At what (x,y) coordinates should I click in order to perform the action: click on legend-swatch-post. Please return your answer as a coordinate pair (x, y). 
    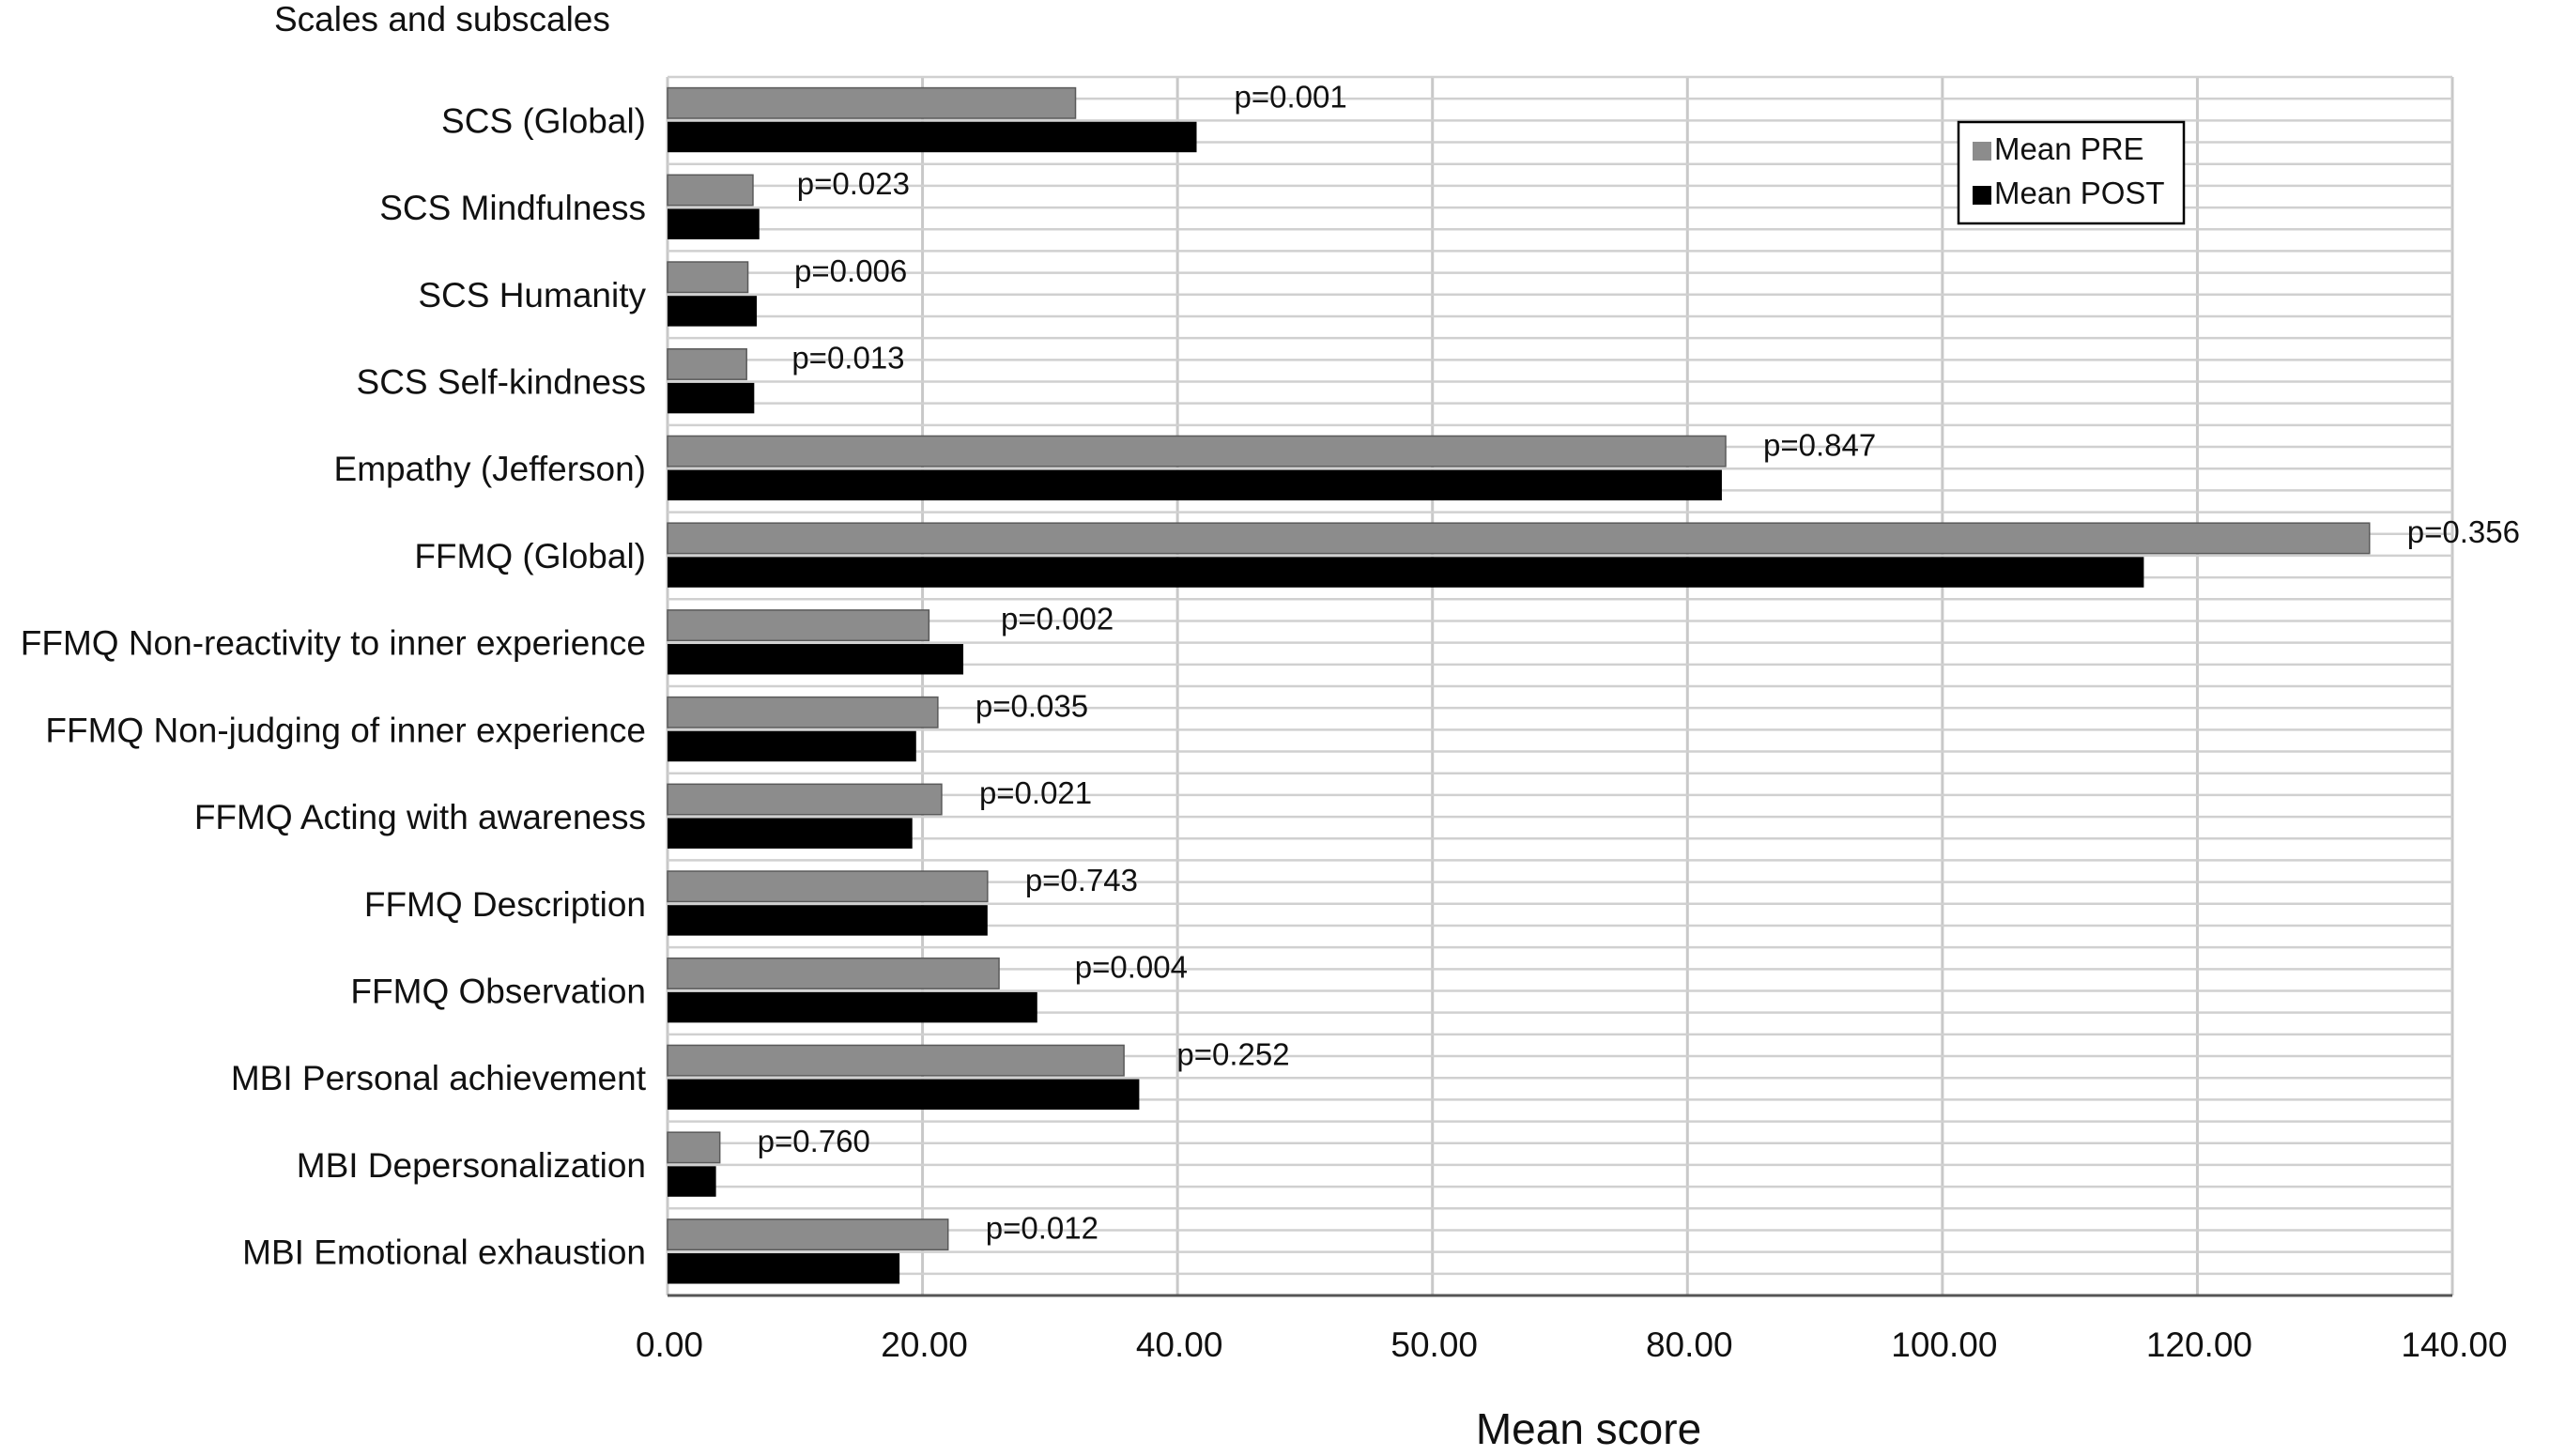
    Looking at the image, I should click on (1982, 195).